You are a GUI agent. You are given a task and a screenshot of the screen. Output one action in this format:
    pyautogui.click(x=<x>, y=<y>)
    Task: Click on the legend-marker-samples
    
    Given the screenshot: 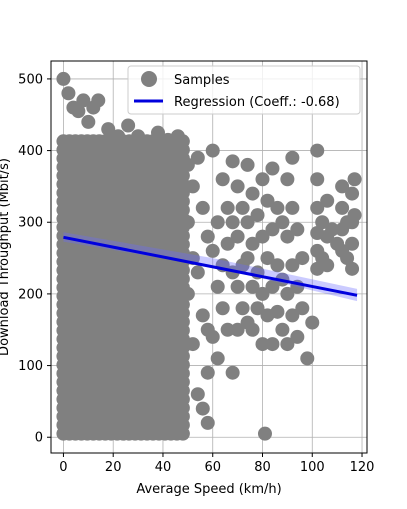 What is the action you would take?
    pyautogui.click(x=149, y=79)
    